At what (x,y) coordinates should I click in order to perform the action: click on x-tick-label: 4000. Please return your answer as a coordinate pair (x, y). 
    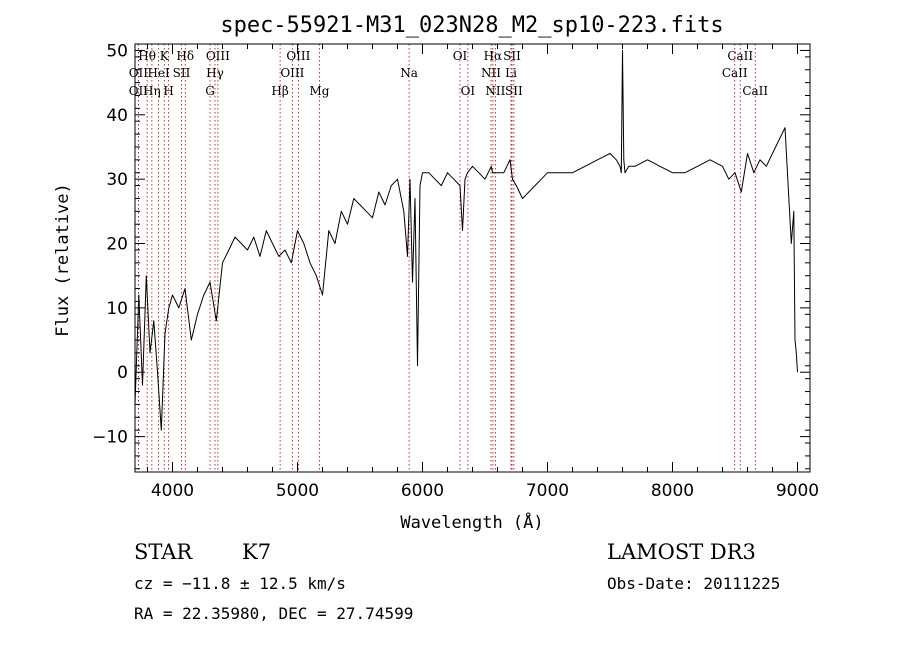
    Looking at the image, I should click on (172, 491).